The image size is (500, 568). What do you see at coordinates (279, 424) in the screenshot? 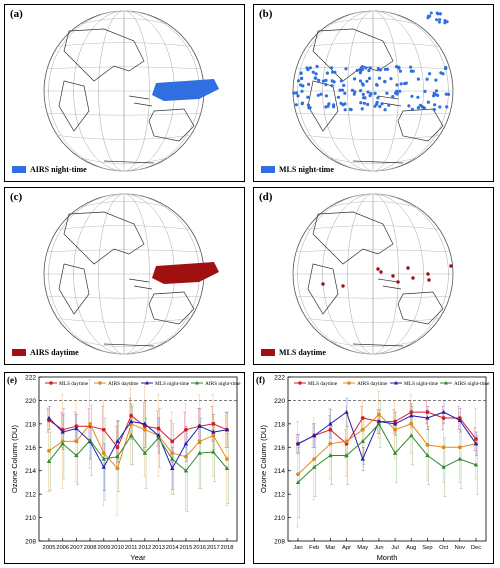
I see `y-tick-label: 218` at bounding box center [279, 424].